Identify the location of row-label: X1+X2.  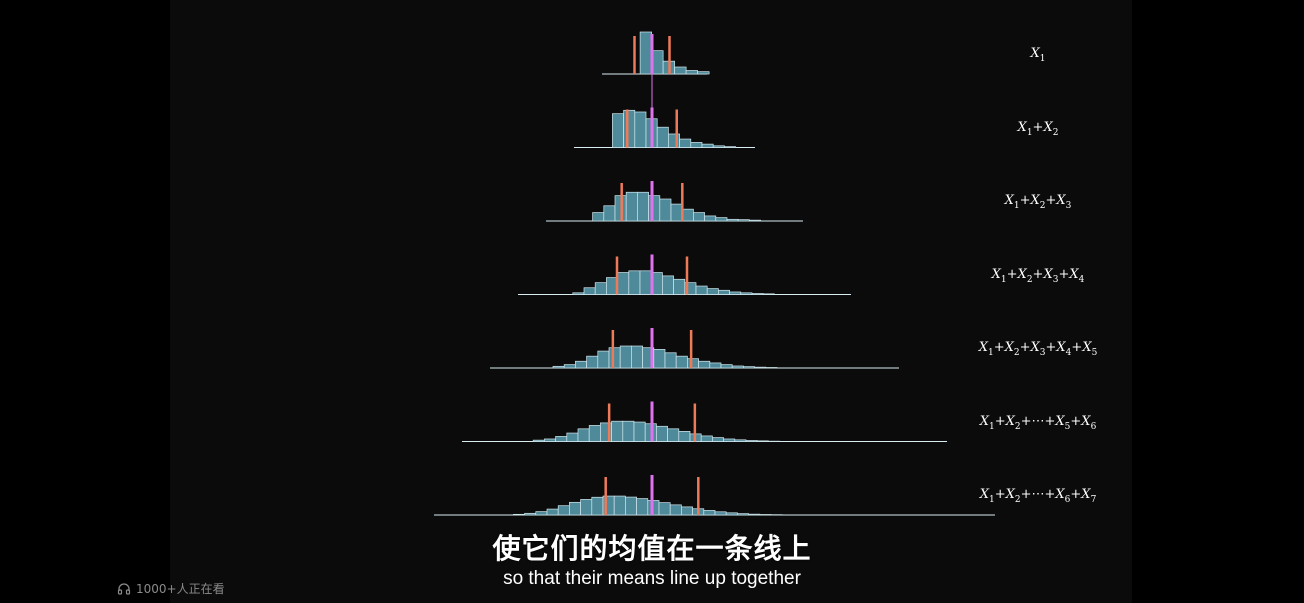
(1038, 128).